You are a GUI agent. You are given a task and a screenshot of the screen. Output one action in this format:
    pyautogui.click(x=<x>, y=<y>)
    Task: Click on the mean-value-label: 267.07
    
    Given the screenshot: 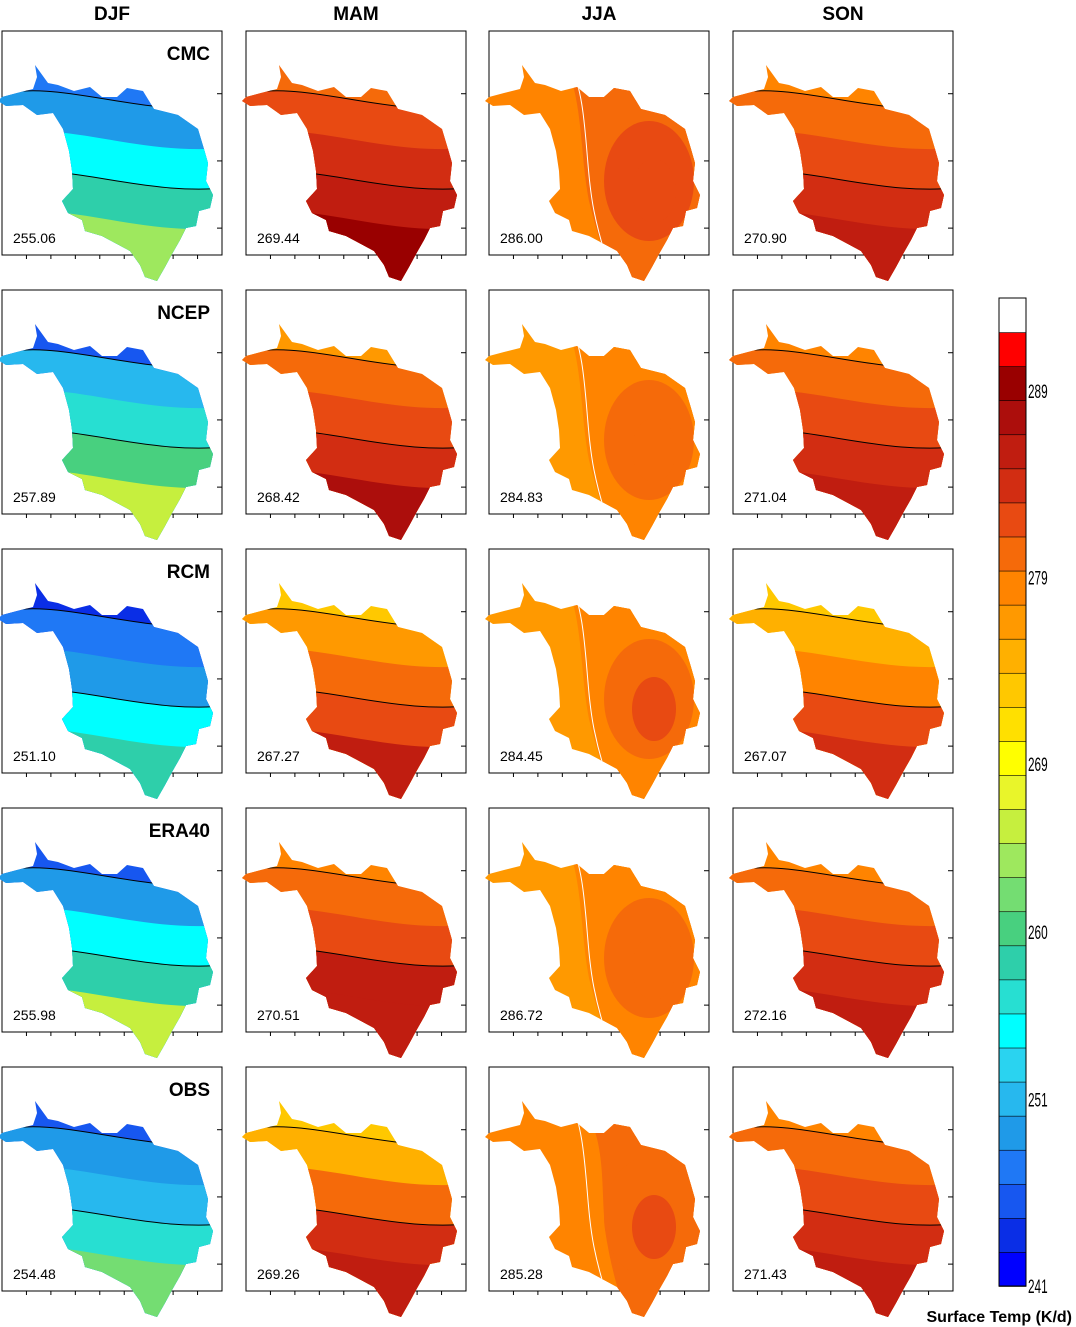 What is the action you would take?
    pyautogui.click(x=765, y=756)
    